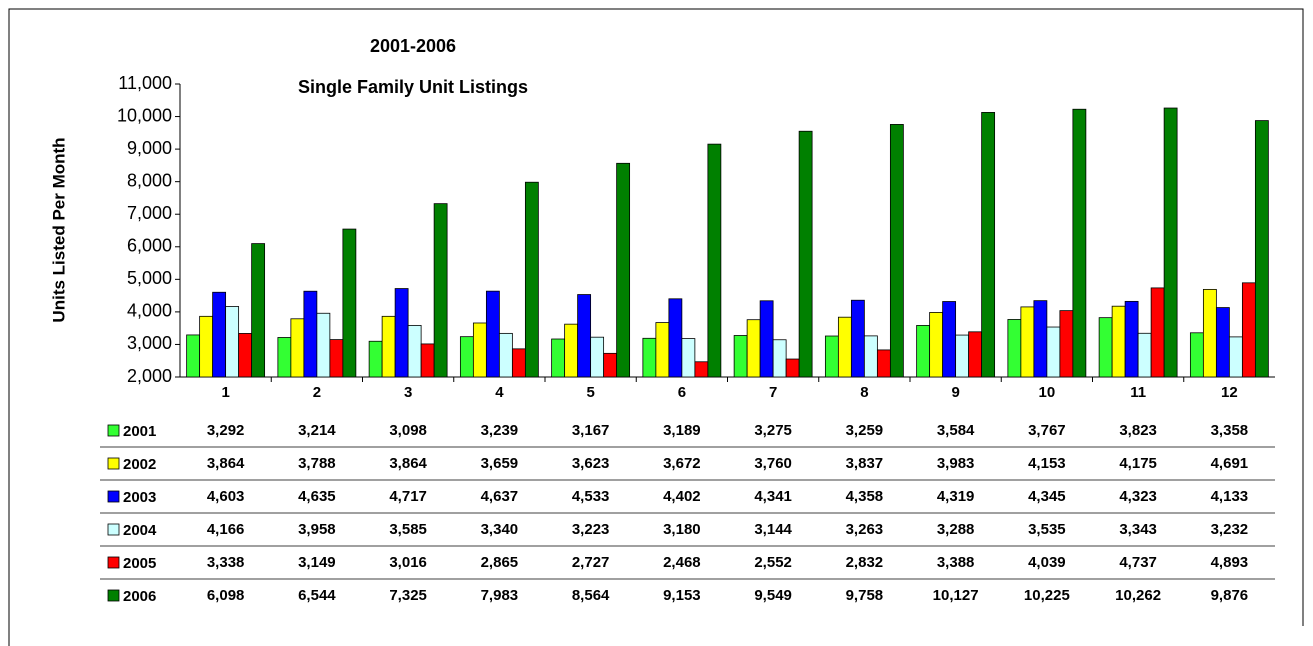 The width and height of the screenshot is (1313, 646). I want to click on data-table-value: 9,758, so click(865, 595).